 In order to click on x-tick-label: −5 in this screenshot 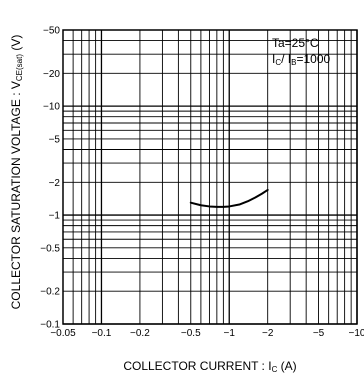, I will do `click(319, 333)`.